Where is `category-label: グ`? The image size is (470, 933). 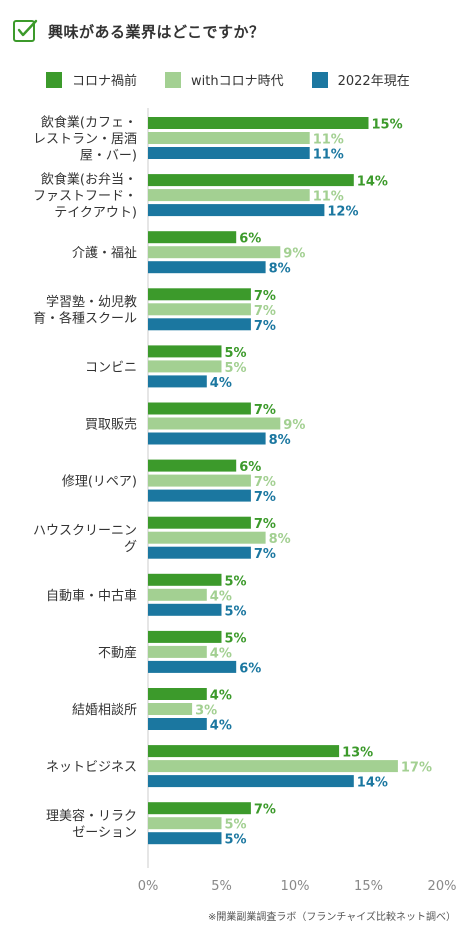
category-label: グ is located at coordinates (130, 547).